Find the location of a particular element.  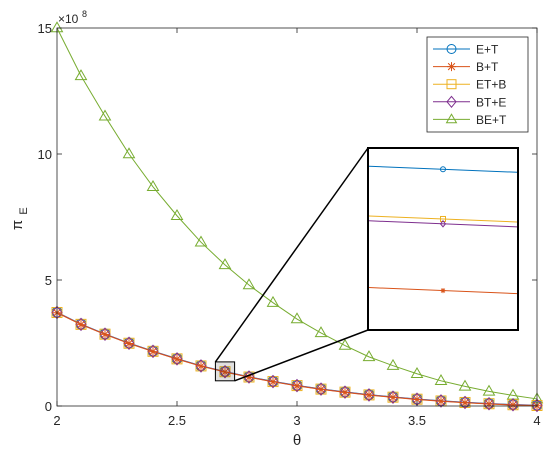

legend-items: E+T B+T ET+B BT+E BE+T is located at coordinates (470, 85).